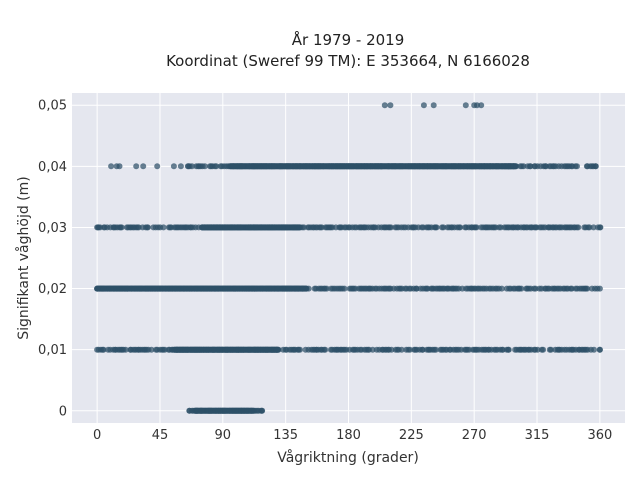  What do you see at coordinates (223, 435) in the screenshot?
I see `x-tick-label: 90` at bounding box center [223, 435].